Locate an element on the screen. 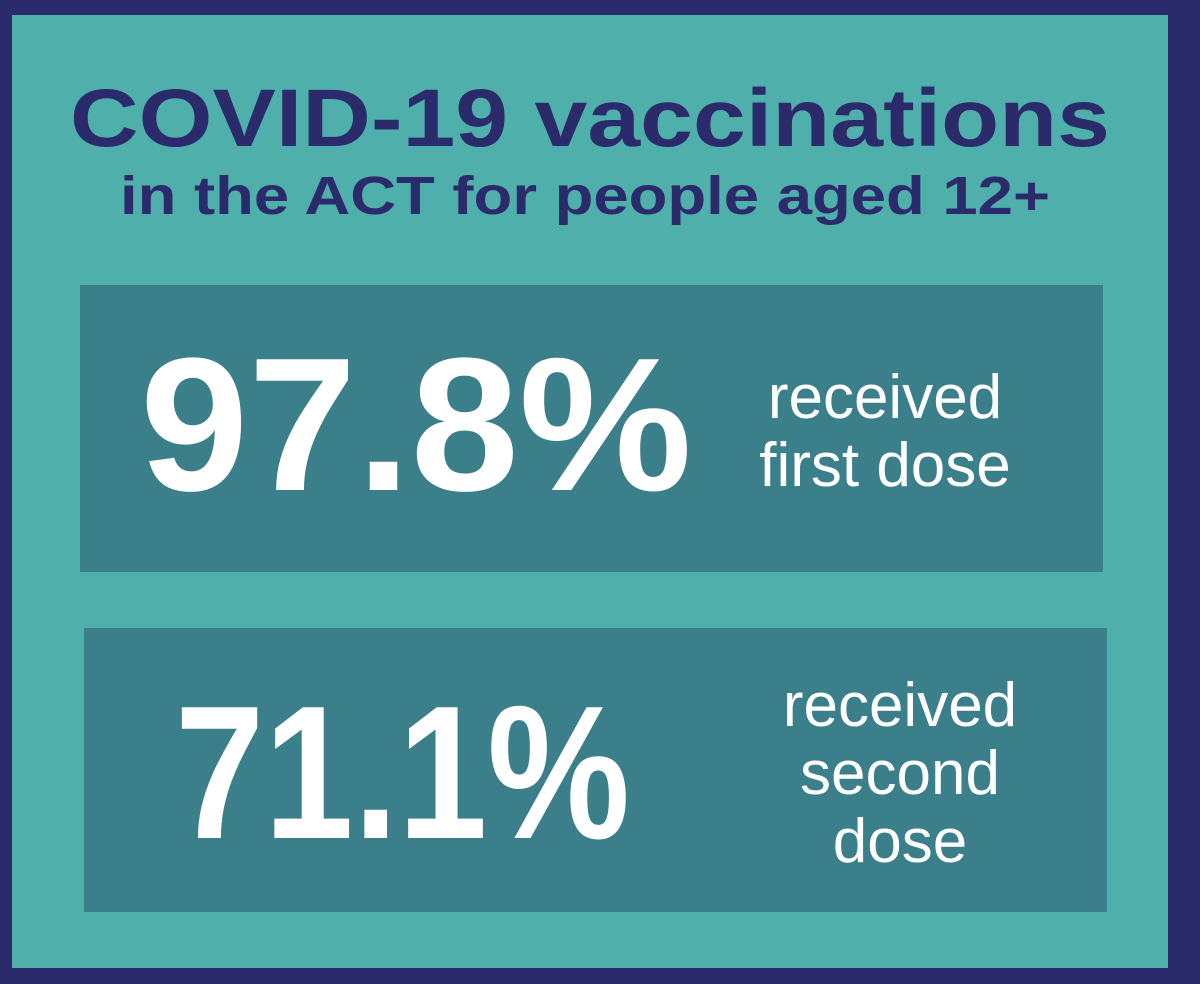 This screenshot has height=984, width=1200. stat-value: 71.1% is located at coordinates (402, 773).